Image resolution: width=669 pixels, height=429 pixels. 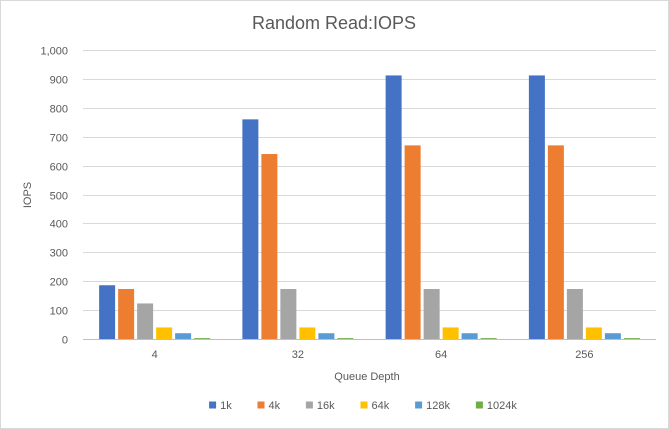 What do you see at coordinates (381, 406) in the screenshot?
I see `legend-label: 64k` at bounding box center [381, 406].